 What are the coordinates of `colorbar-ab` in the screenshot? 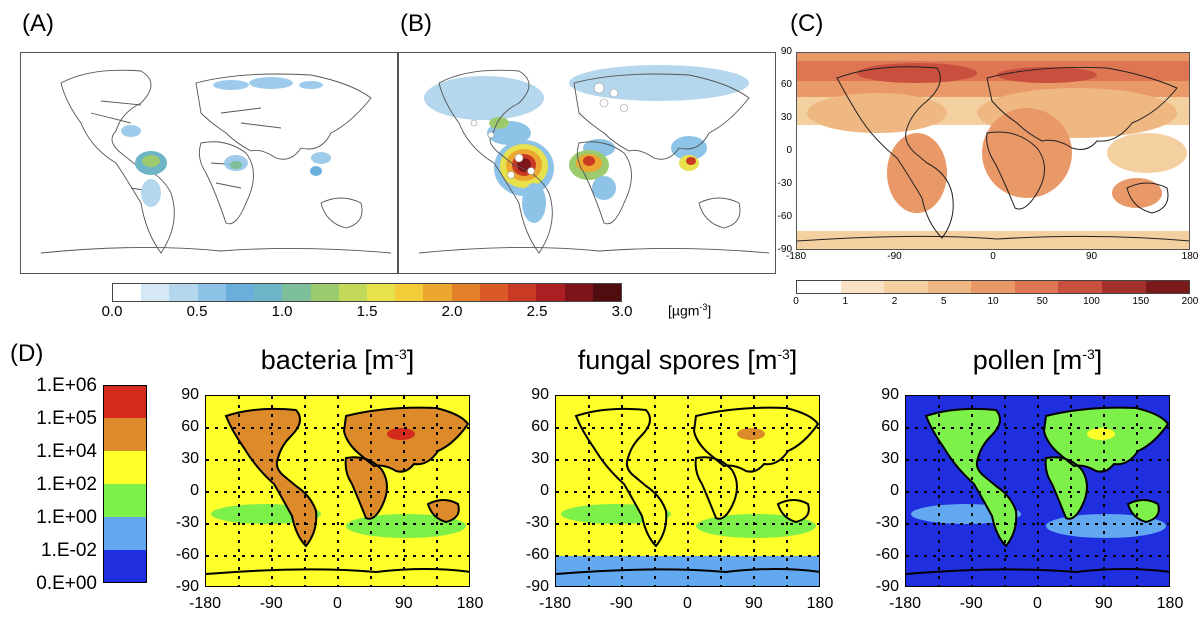 It's located at (367, 292).